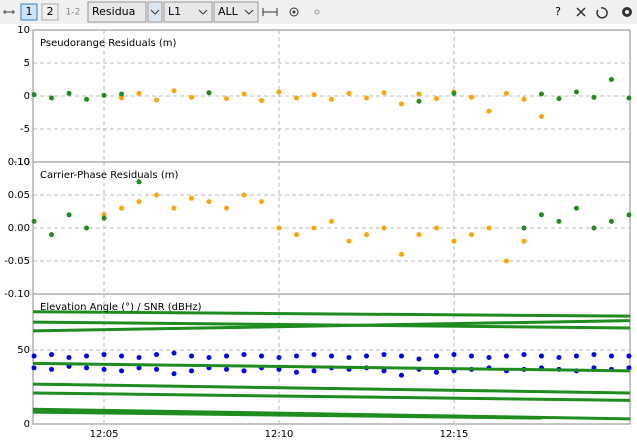  I want to click on y-tick-label: -0.05, so click(17, 261).